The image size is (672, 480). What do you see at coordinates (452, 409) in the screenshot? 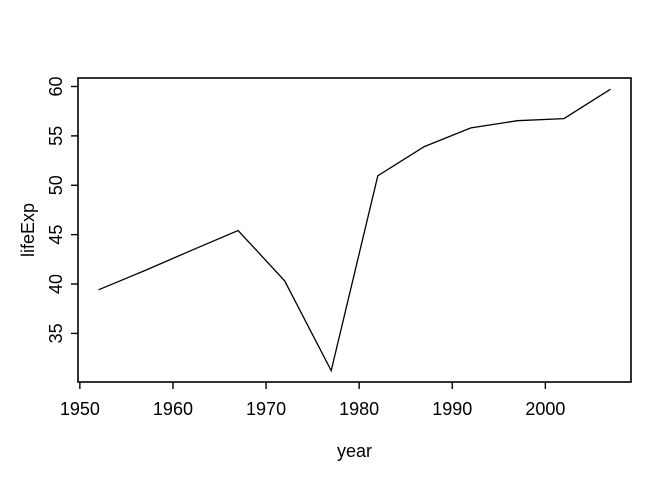
I see `x-tick-label: 1990` at bounding box center [452, 409].